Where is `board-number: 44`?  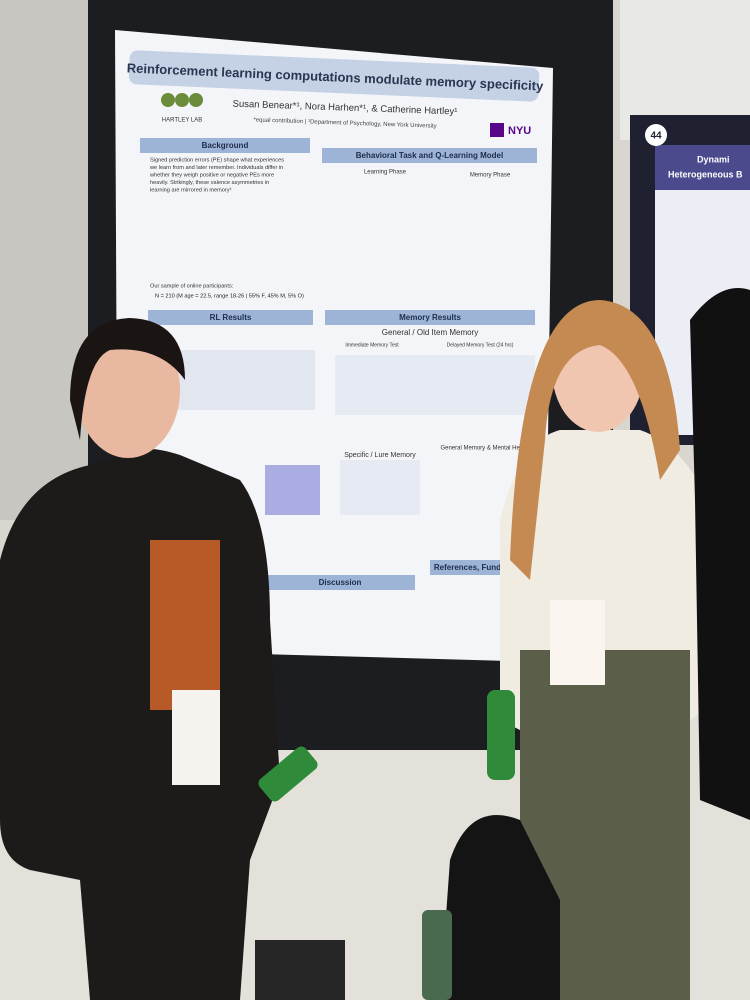 board-number: 44 is located at coordinates (656, 136).